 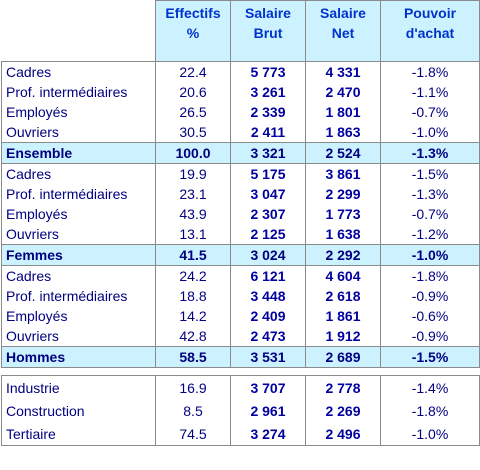 I want to click on salaire-net: 2 689, so click(x=343, y=357).